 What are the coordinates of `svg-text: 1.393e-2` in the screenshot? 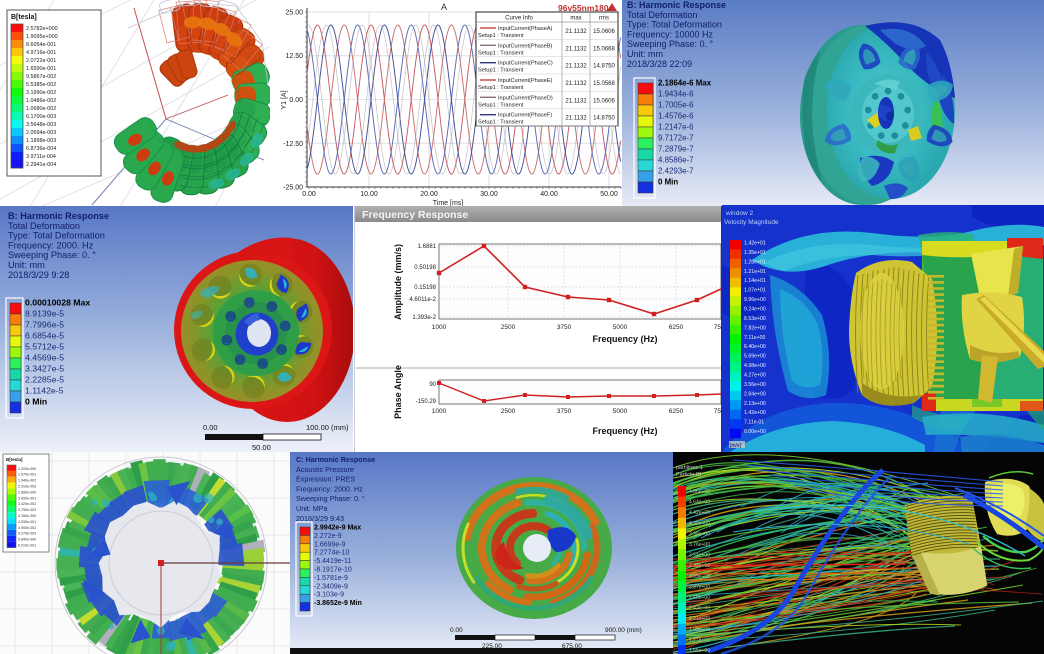 It's located at (424, 318).